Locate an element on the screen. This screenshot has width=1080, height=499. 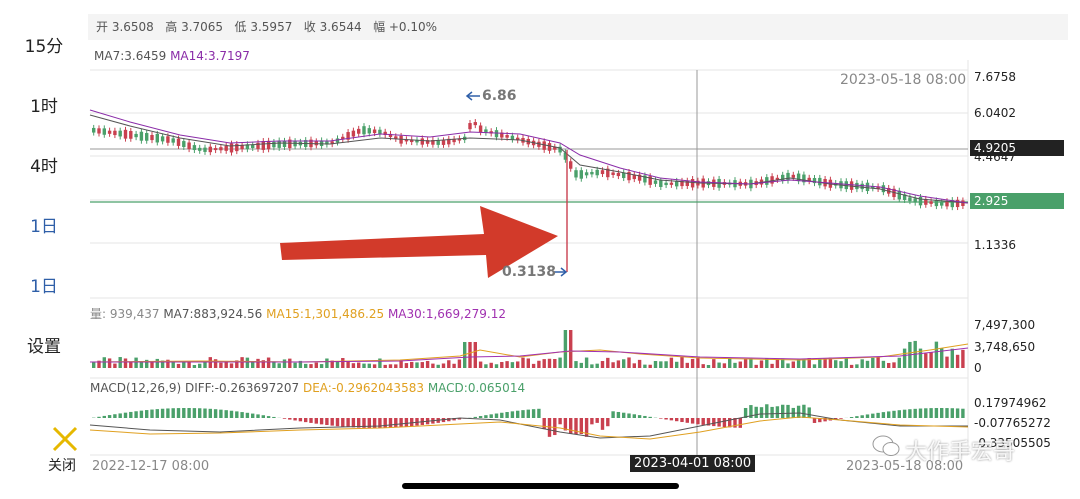
wechat-icon is located at coordinates (886, 448).